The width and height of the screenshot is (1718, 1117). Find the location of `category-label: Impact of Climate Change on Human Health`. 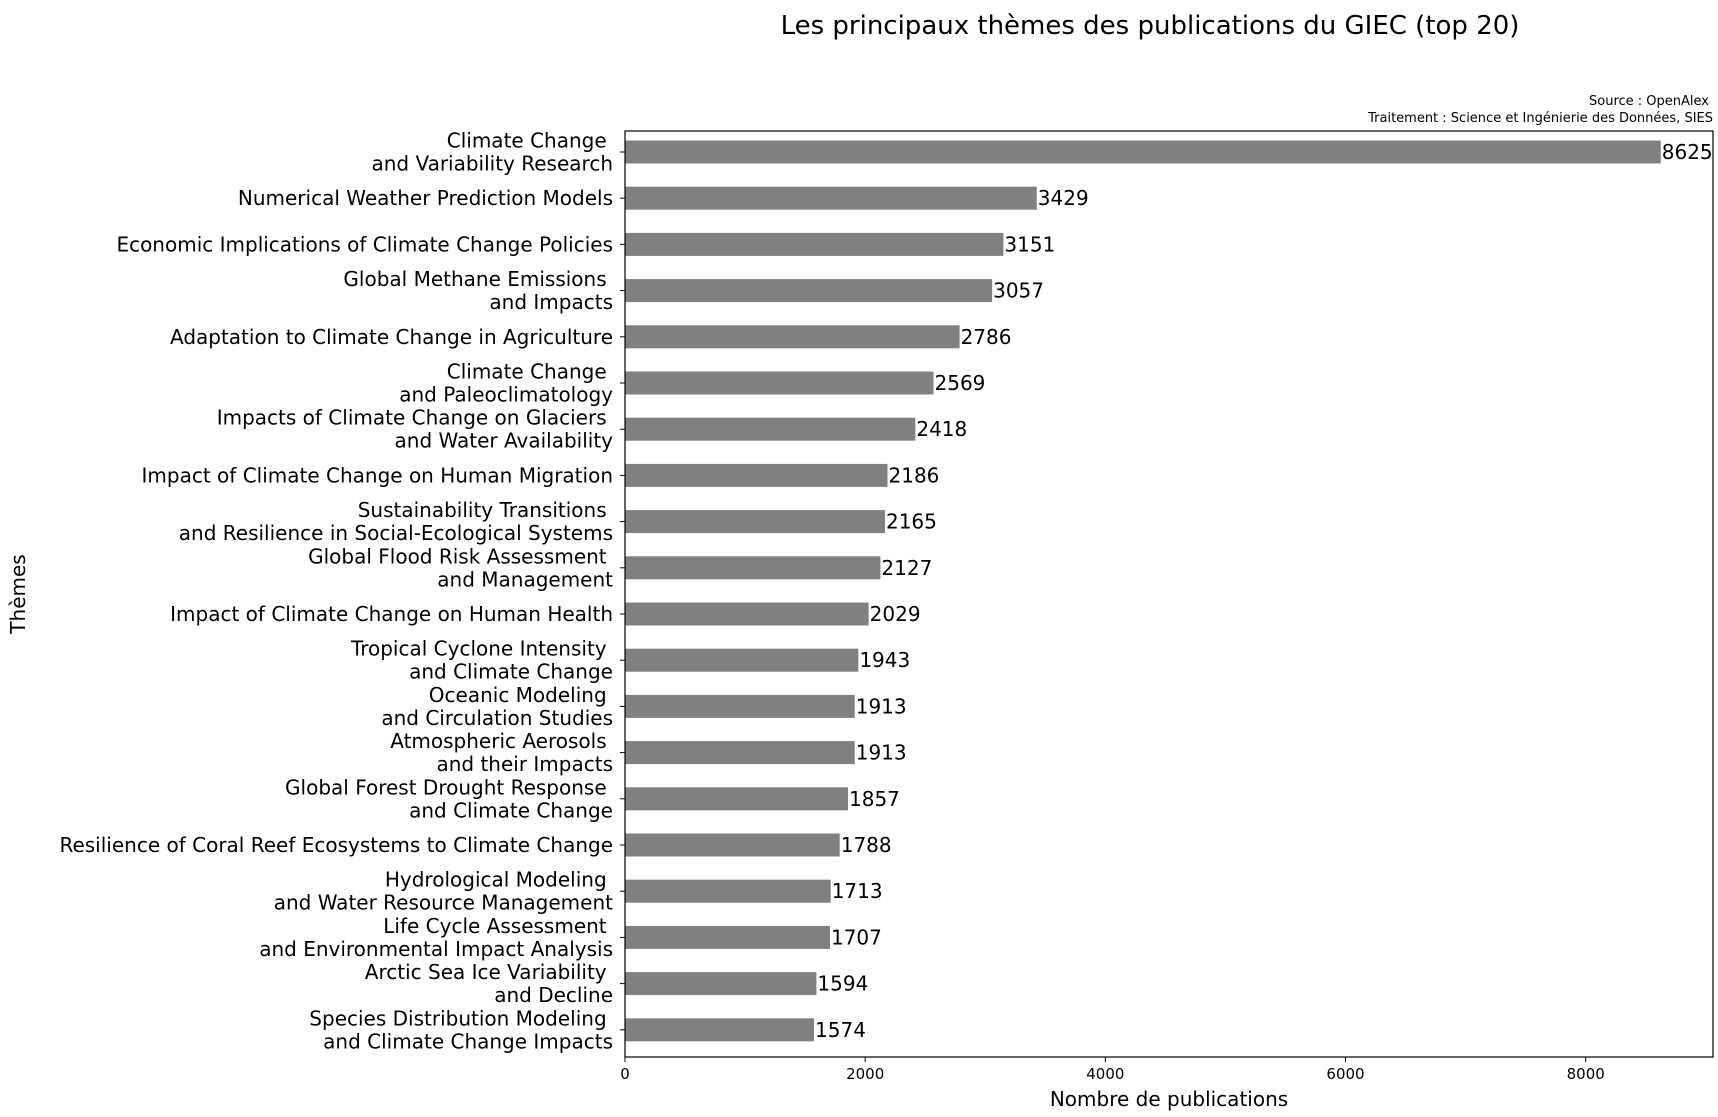

category-label: Impact of Climate Change on Human Health is located at coordinates (391, 614).